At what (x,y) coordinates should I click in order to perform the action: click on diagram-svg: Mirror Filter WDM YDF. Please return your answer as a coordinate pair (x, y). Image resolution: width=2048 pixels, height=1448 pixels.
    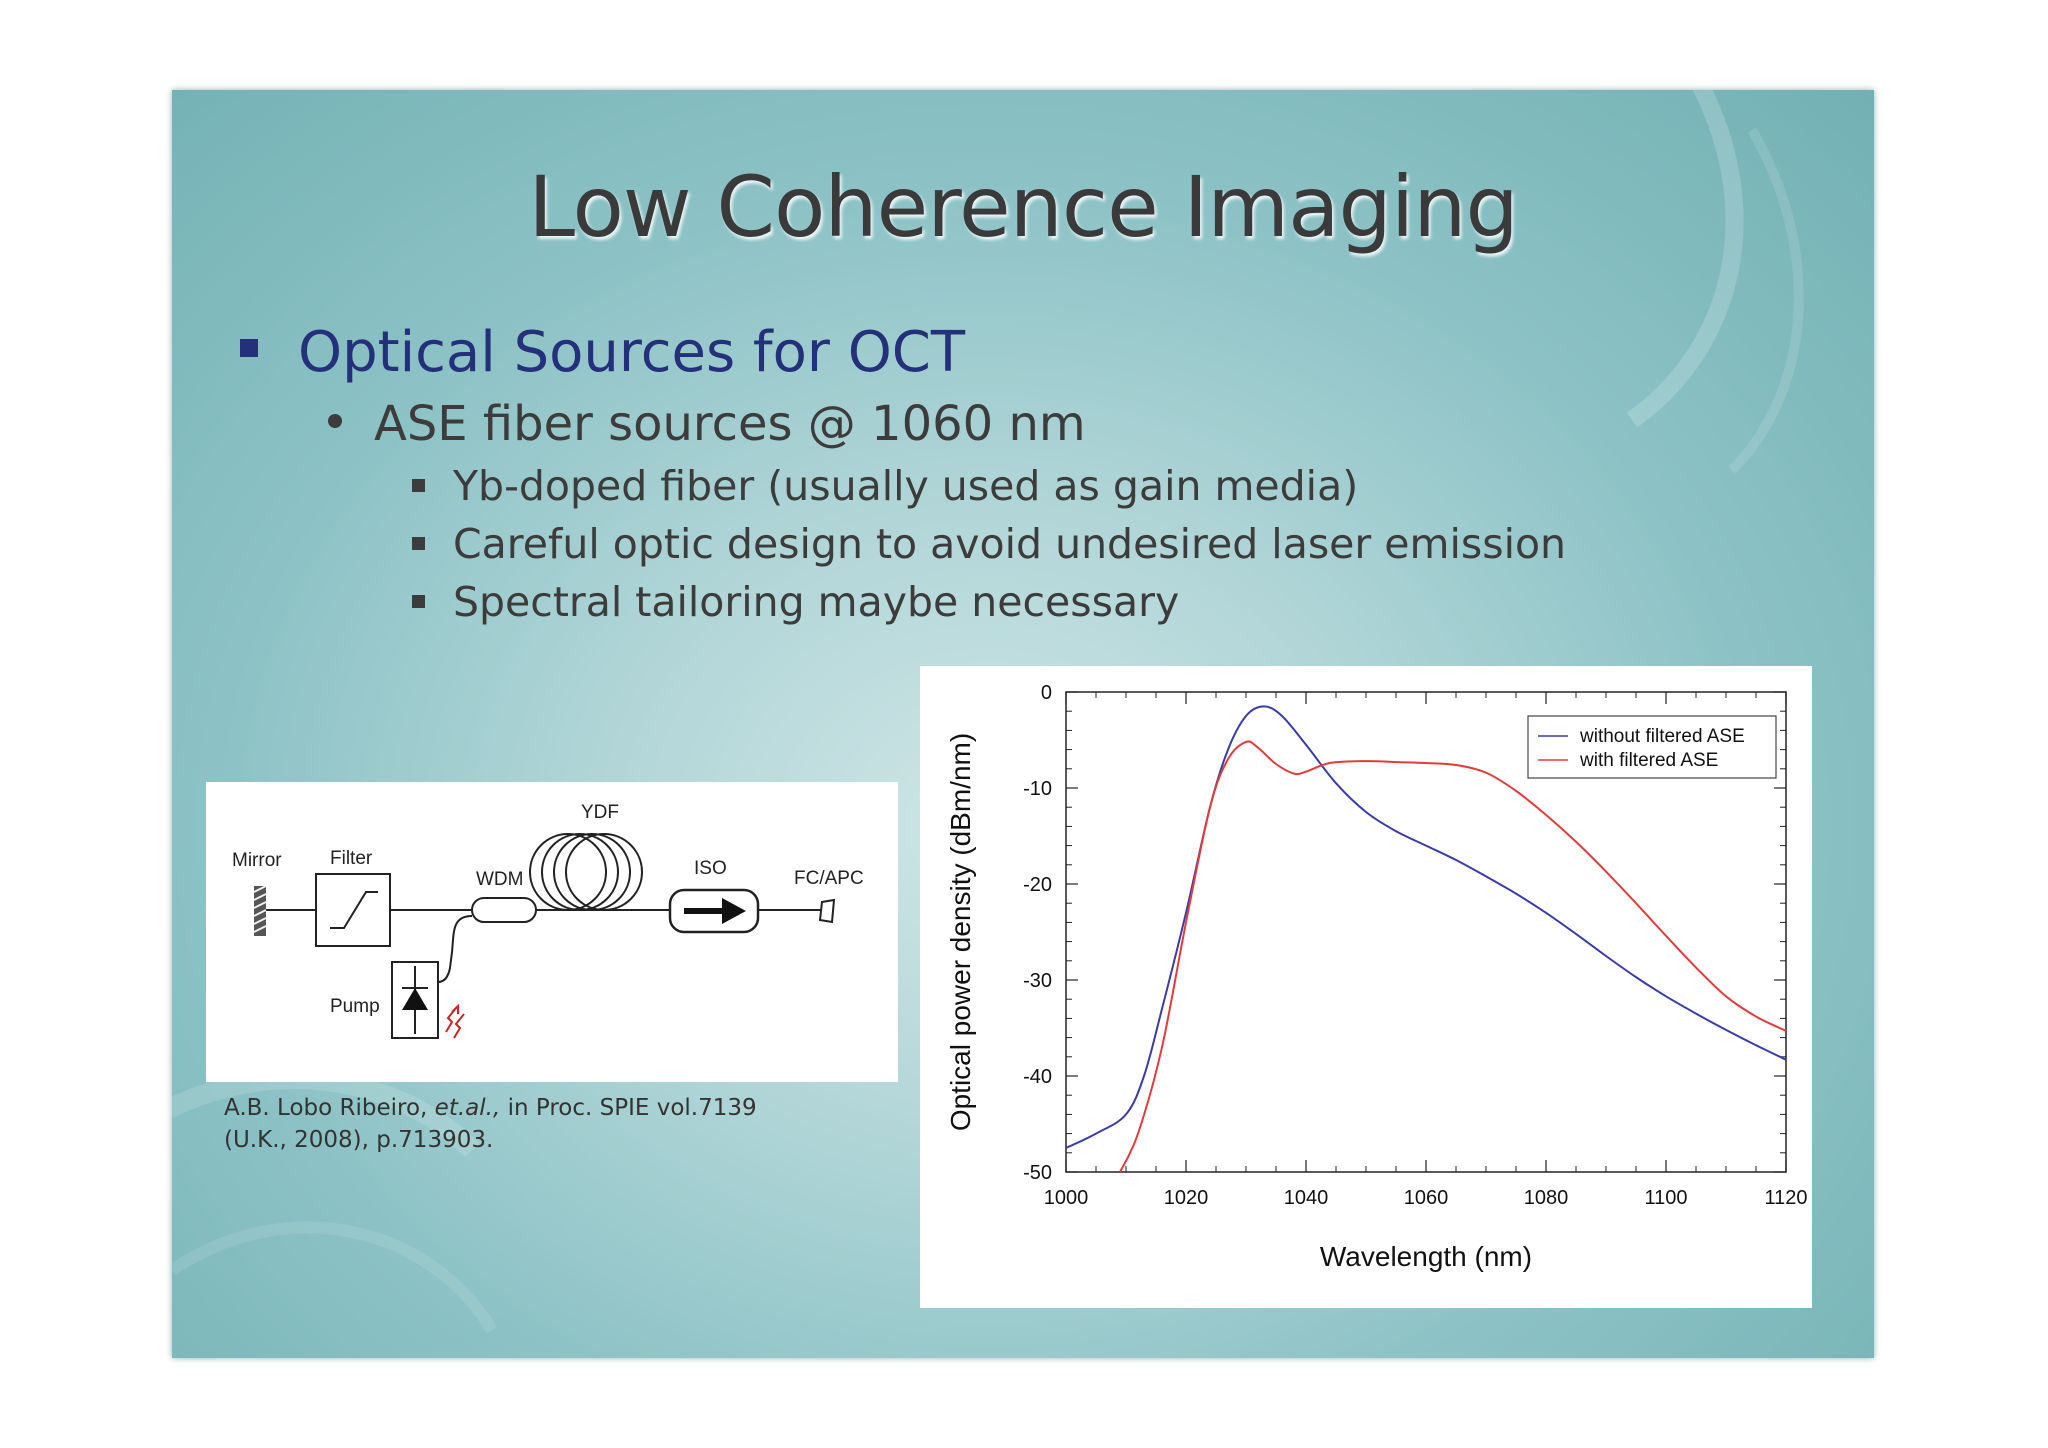
    Looking at the image, I should click on (548, 920).